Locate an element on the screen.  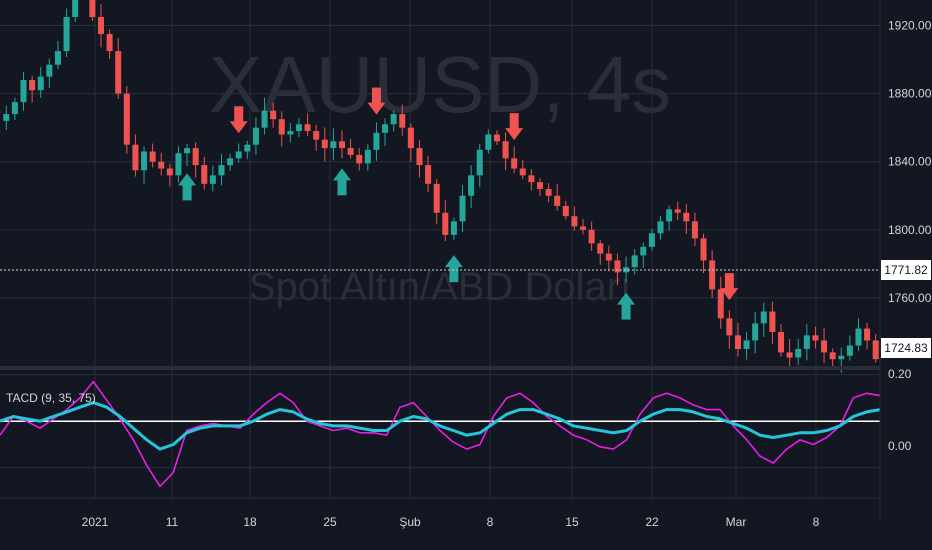
buy-arrow-shaft is located at coordinates (454, 274).